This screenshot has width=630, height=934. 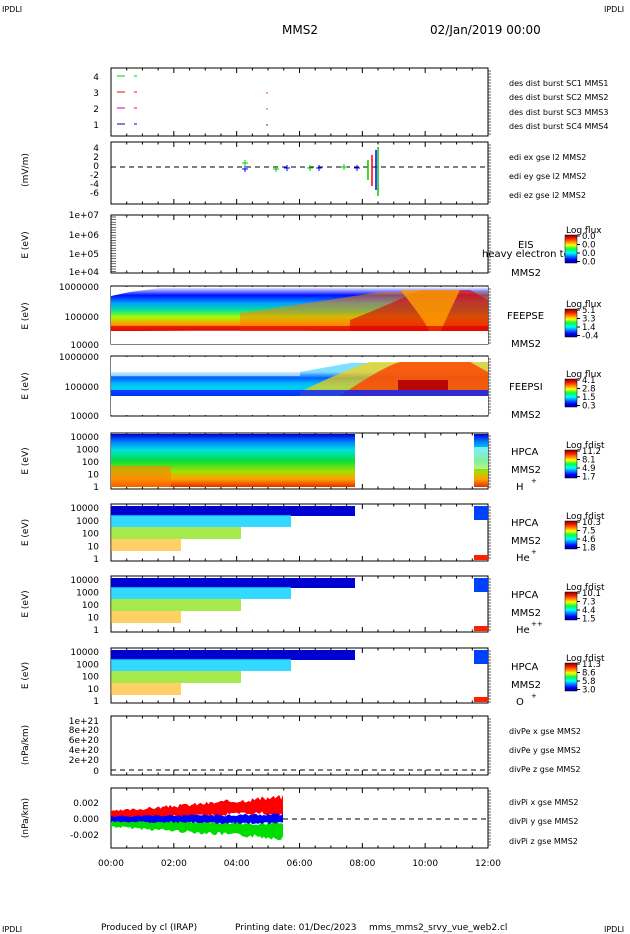 What do you see at coordinates (520, 702) in the screenshot?
I see `hpca-species: O` at bounding box center [520, 702].